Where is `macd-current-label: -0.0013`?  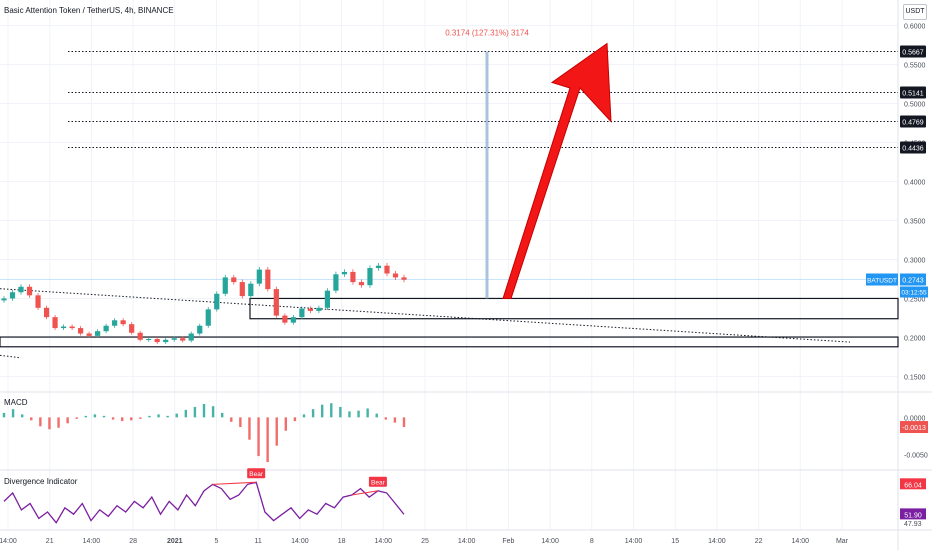 macd-current-label: -0.0013 is located at coordinates (914, 428).